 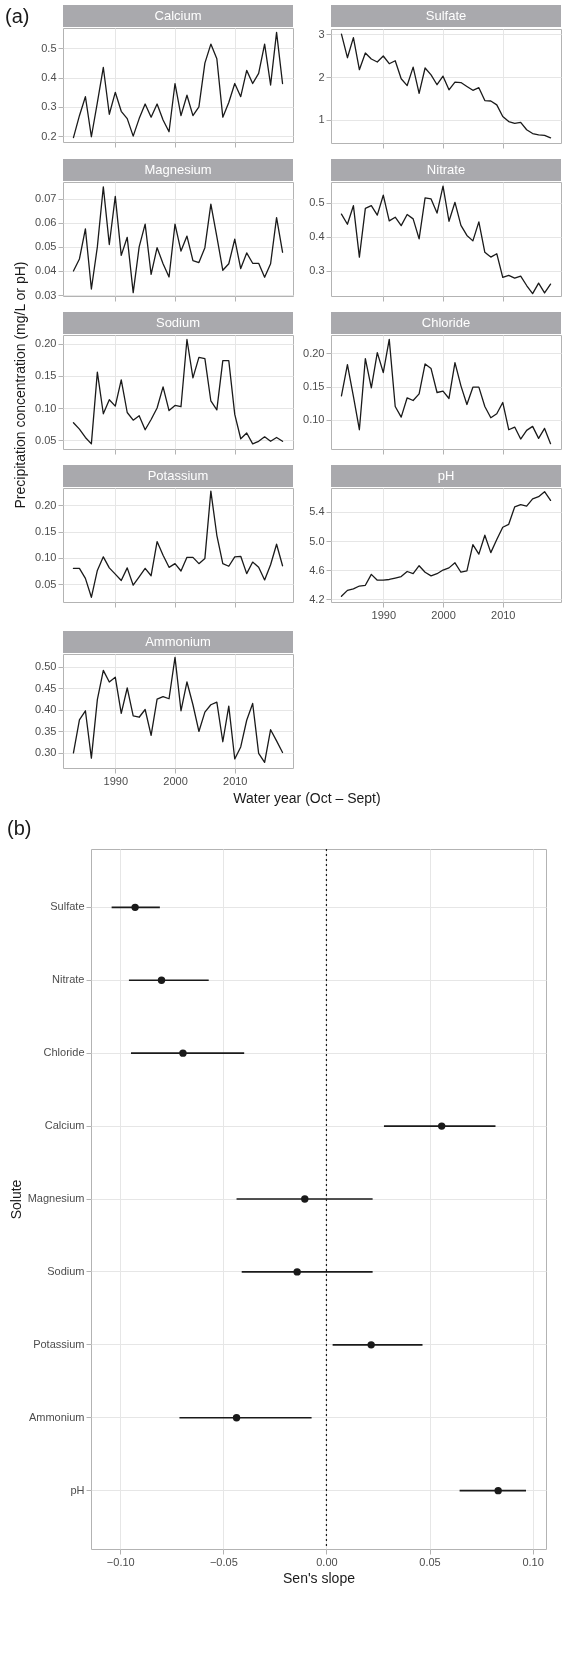 I want to click on y-tick-label: 5.0, so click(x=317, y=540).